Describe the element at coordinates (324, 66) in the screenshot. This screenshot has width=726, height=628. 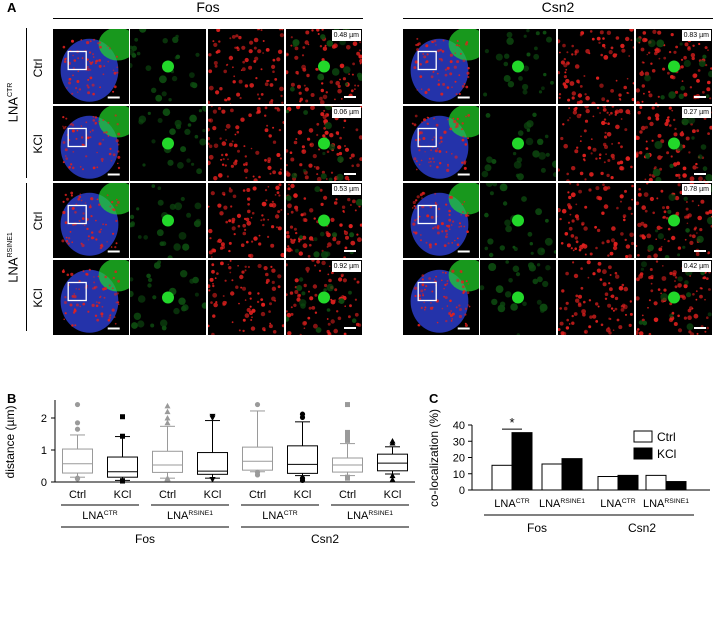
I see `micrograph-fos-row1-merge: 0.48 µm` at that location.